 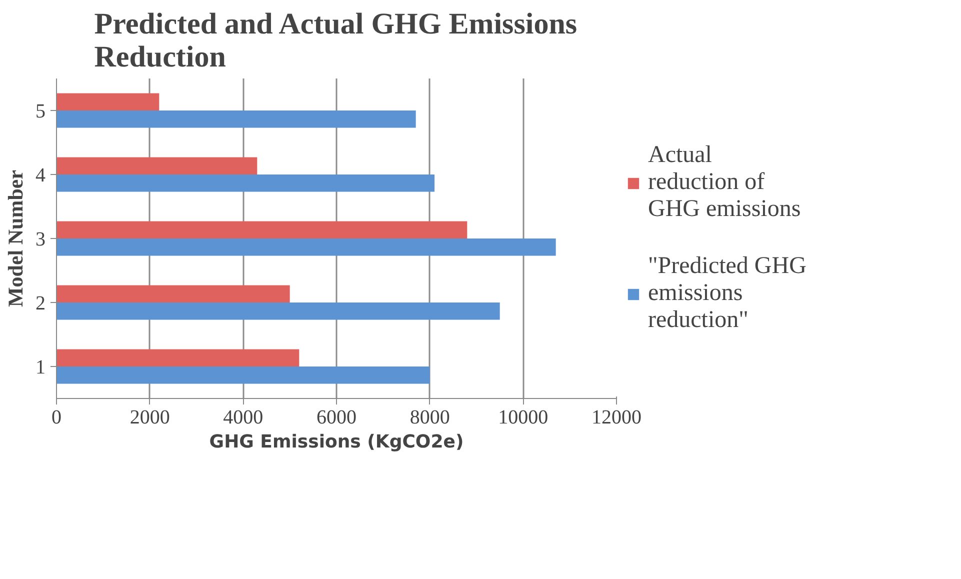 I want to click on y-tick-label: 2, so click(x=41, y=303).